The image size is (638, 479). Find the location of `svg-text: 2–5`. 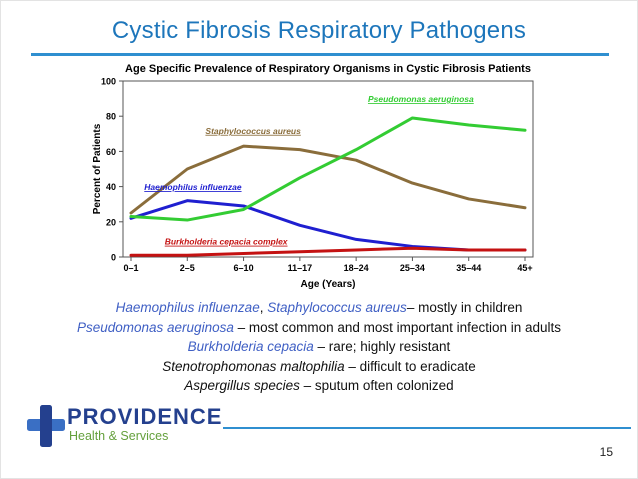

svg-text: 2–5 is located at coordinates (187, 268).